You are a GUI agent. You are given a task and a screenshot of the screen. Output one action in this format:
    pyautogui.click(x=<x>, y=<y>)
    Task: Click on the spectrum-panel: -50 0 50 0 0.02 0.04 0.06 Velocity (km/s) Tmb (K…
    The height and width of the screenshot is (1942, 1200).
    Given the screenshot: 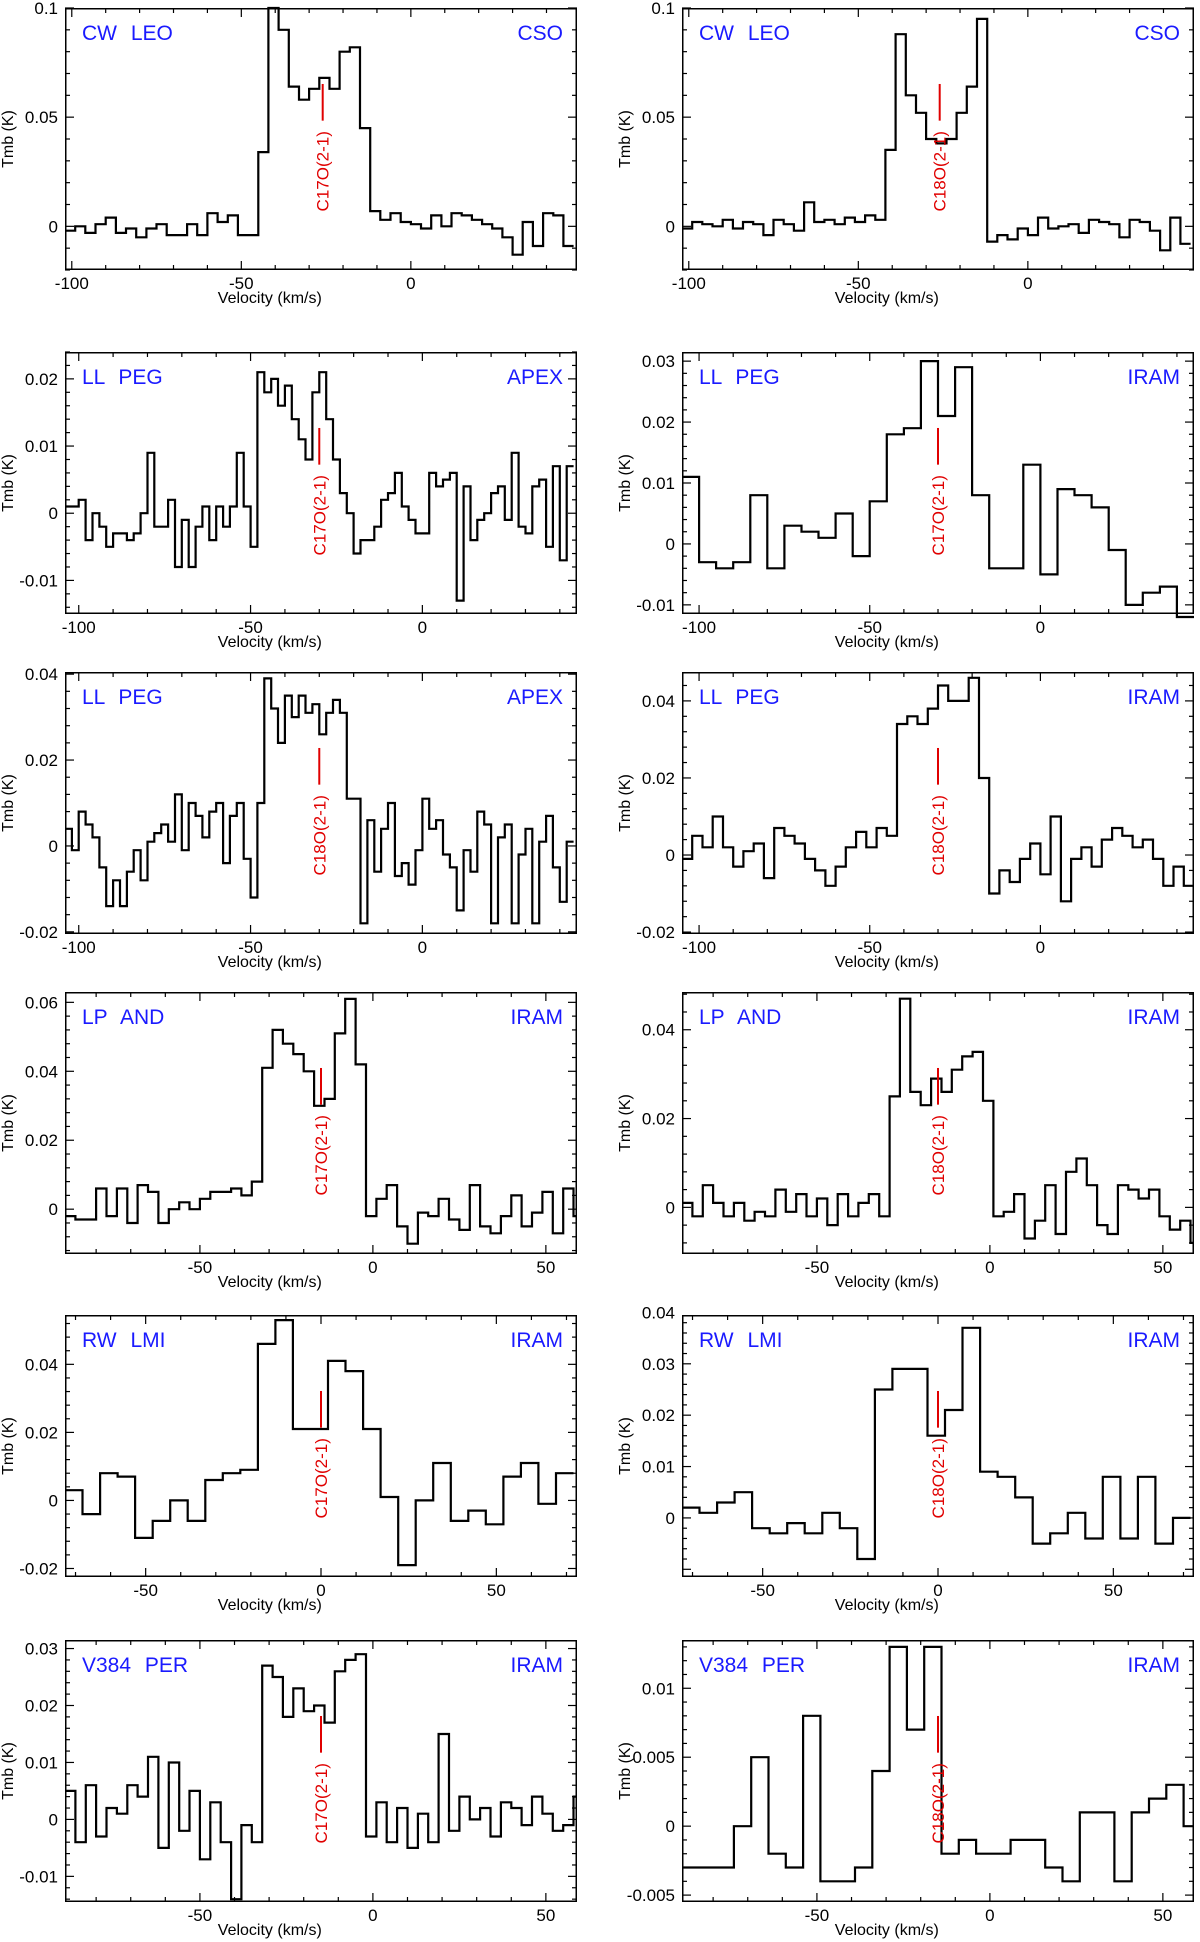 What is the action you would take?
    pyautogui.click(x=288, y=1141)
    